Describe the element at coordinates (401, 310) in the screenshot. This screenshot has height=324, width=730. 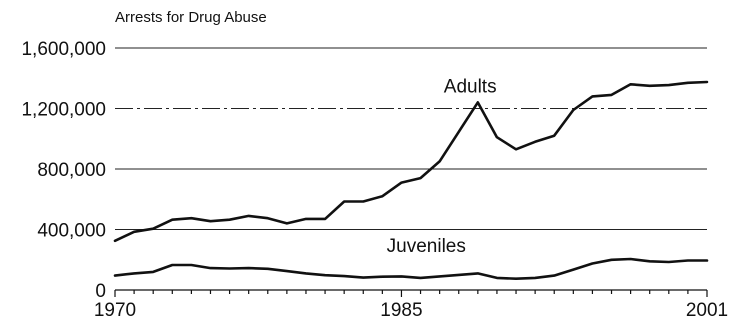
I see `x-tick-label-1985: 1985` at that location.